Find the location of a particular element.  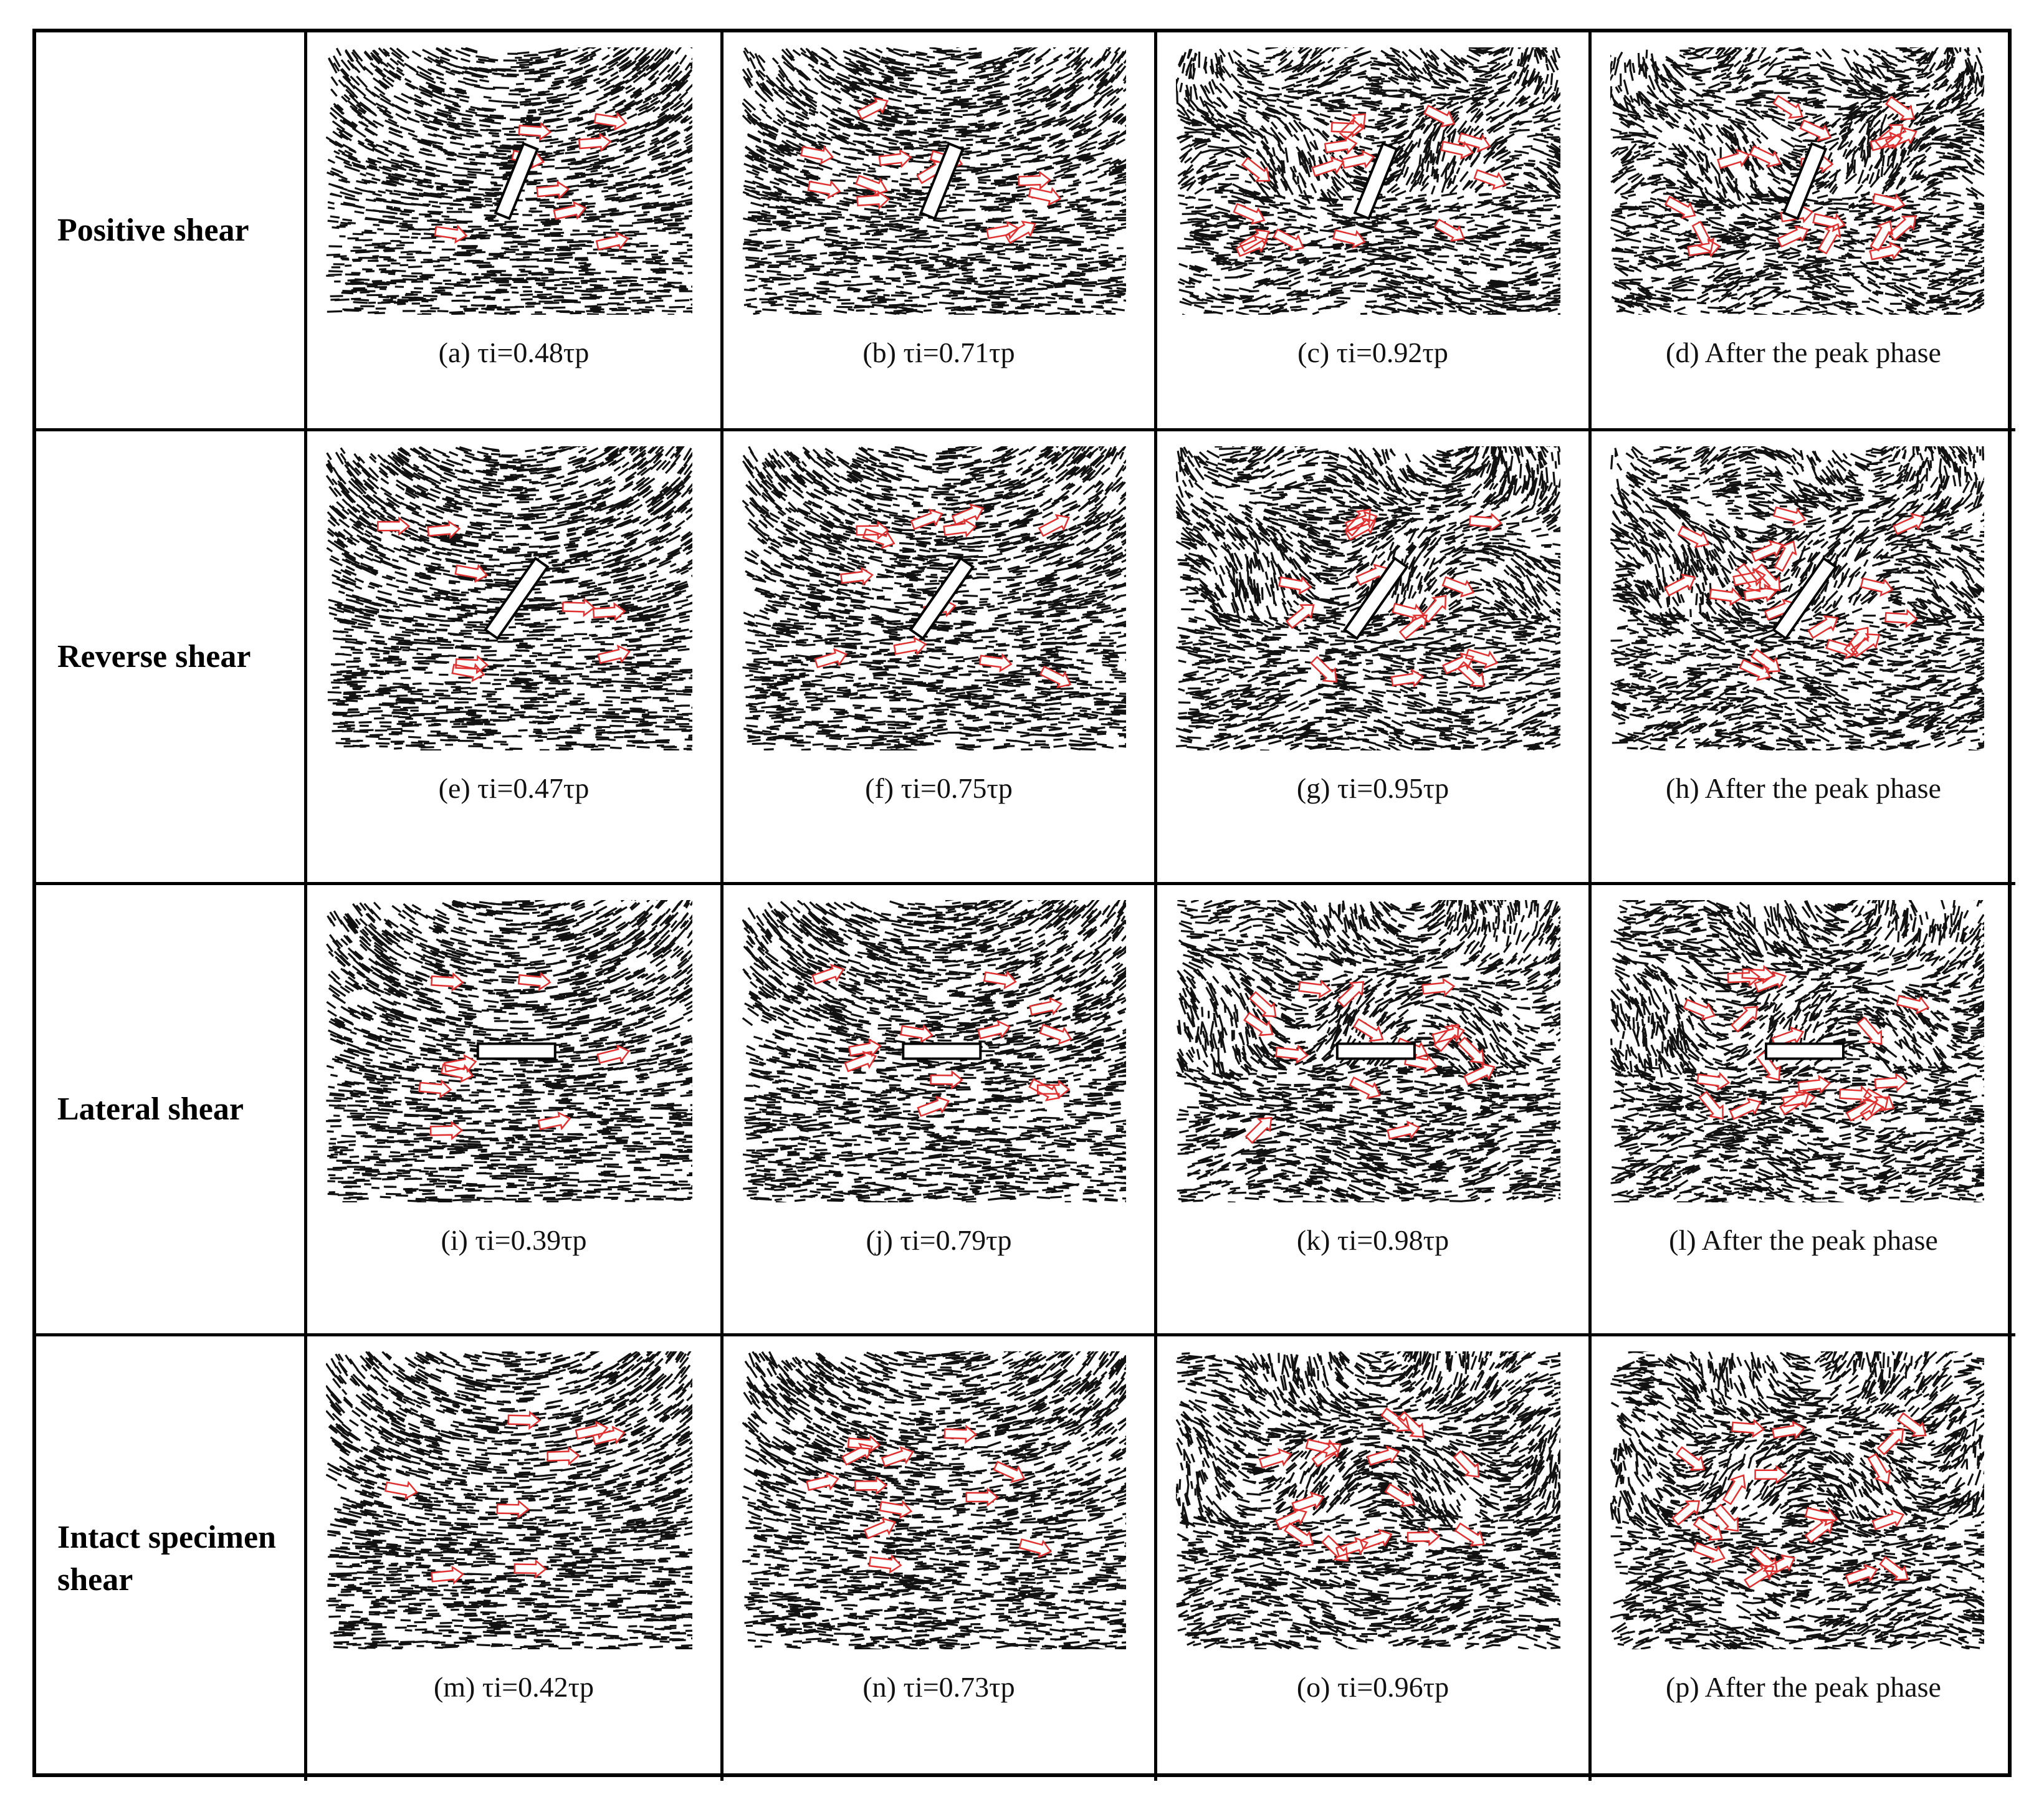

caption: (o) τi=0.96τp is located at coordinates (1372, 1687).